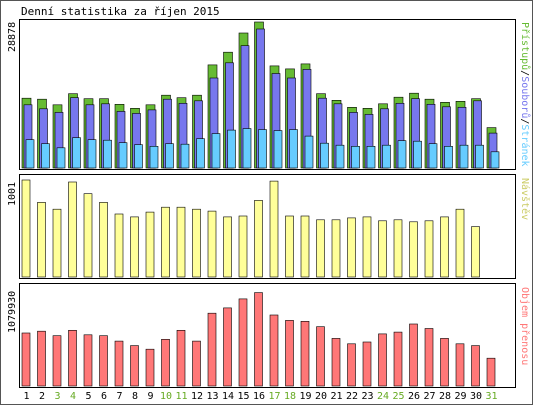 This screenshot has height=405, width=533. I want to click on x-tick-label: 18, so click(290, 396).